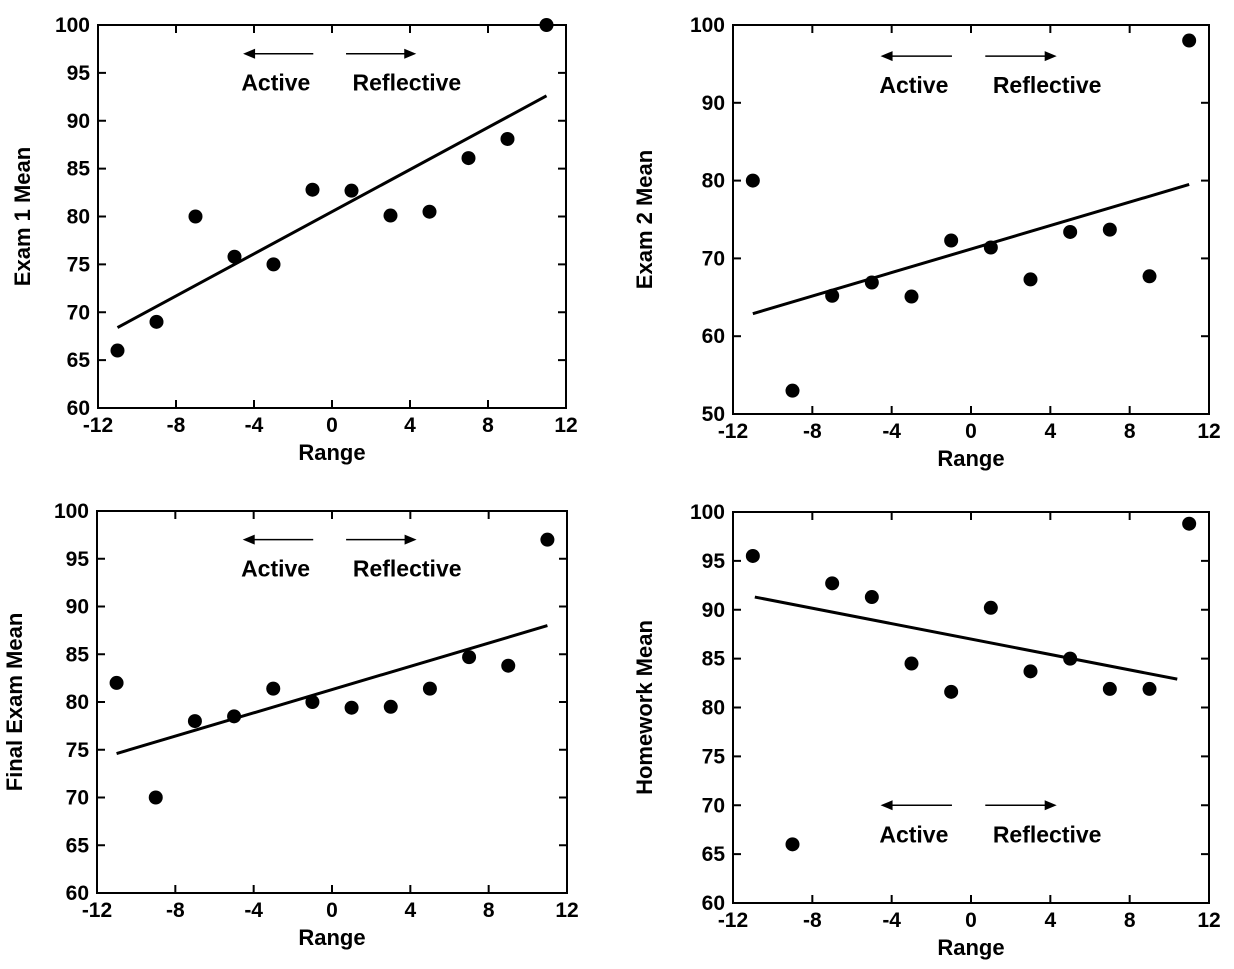 This screenshot has width=1234, height=969. What do you see at coordinates (714, 756) in the screenshot?
I see `y-tick-label: 75` at bounding box center [714, 756].